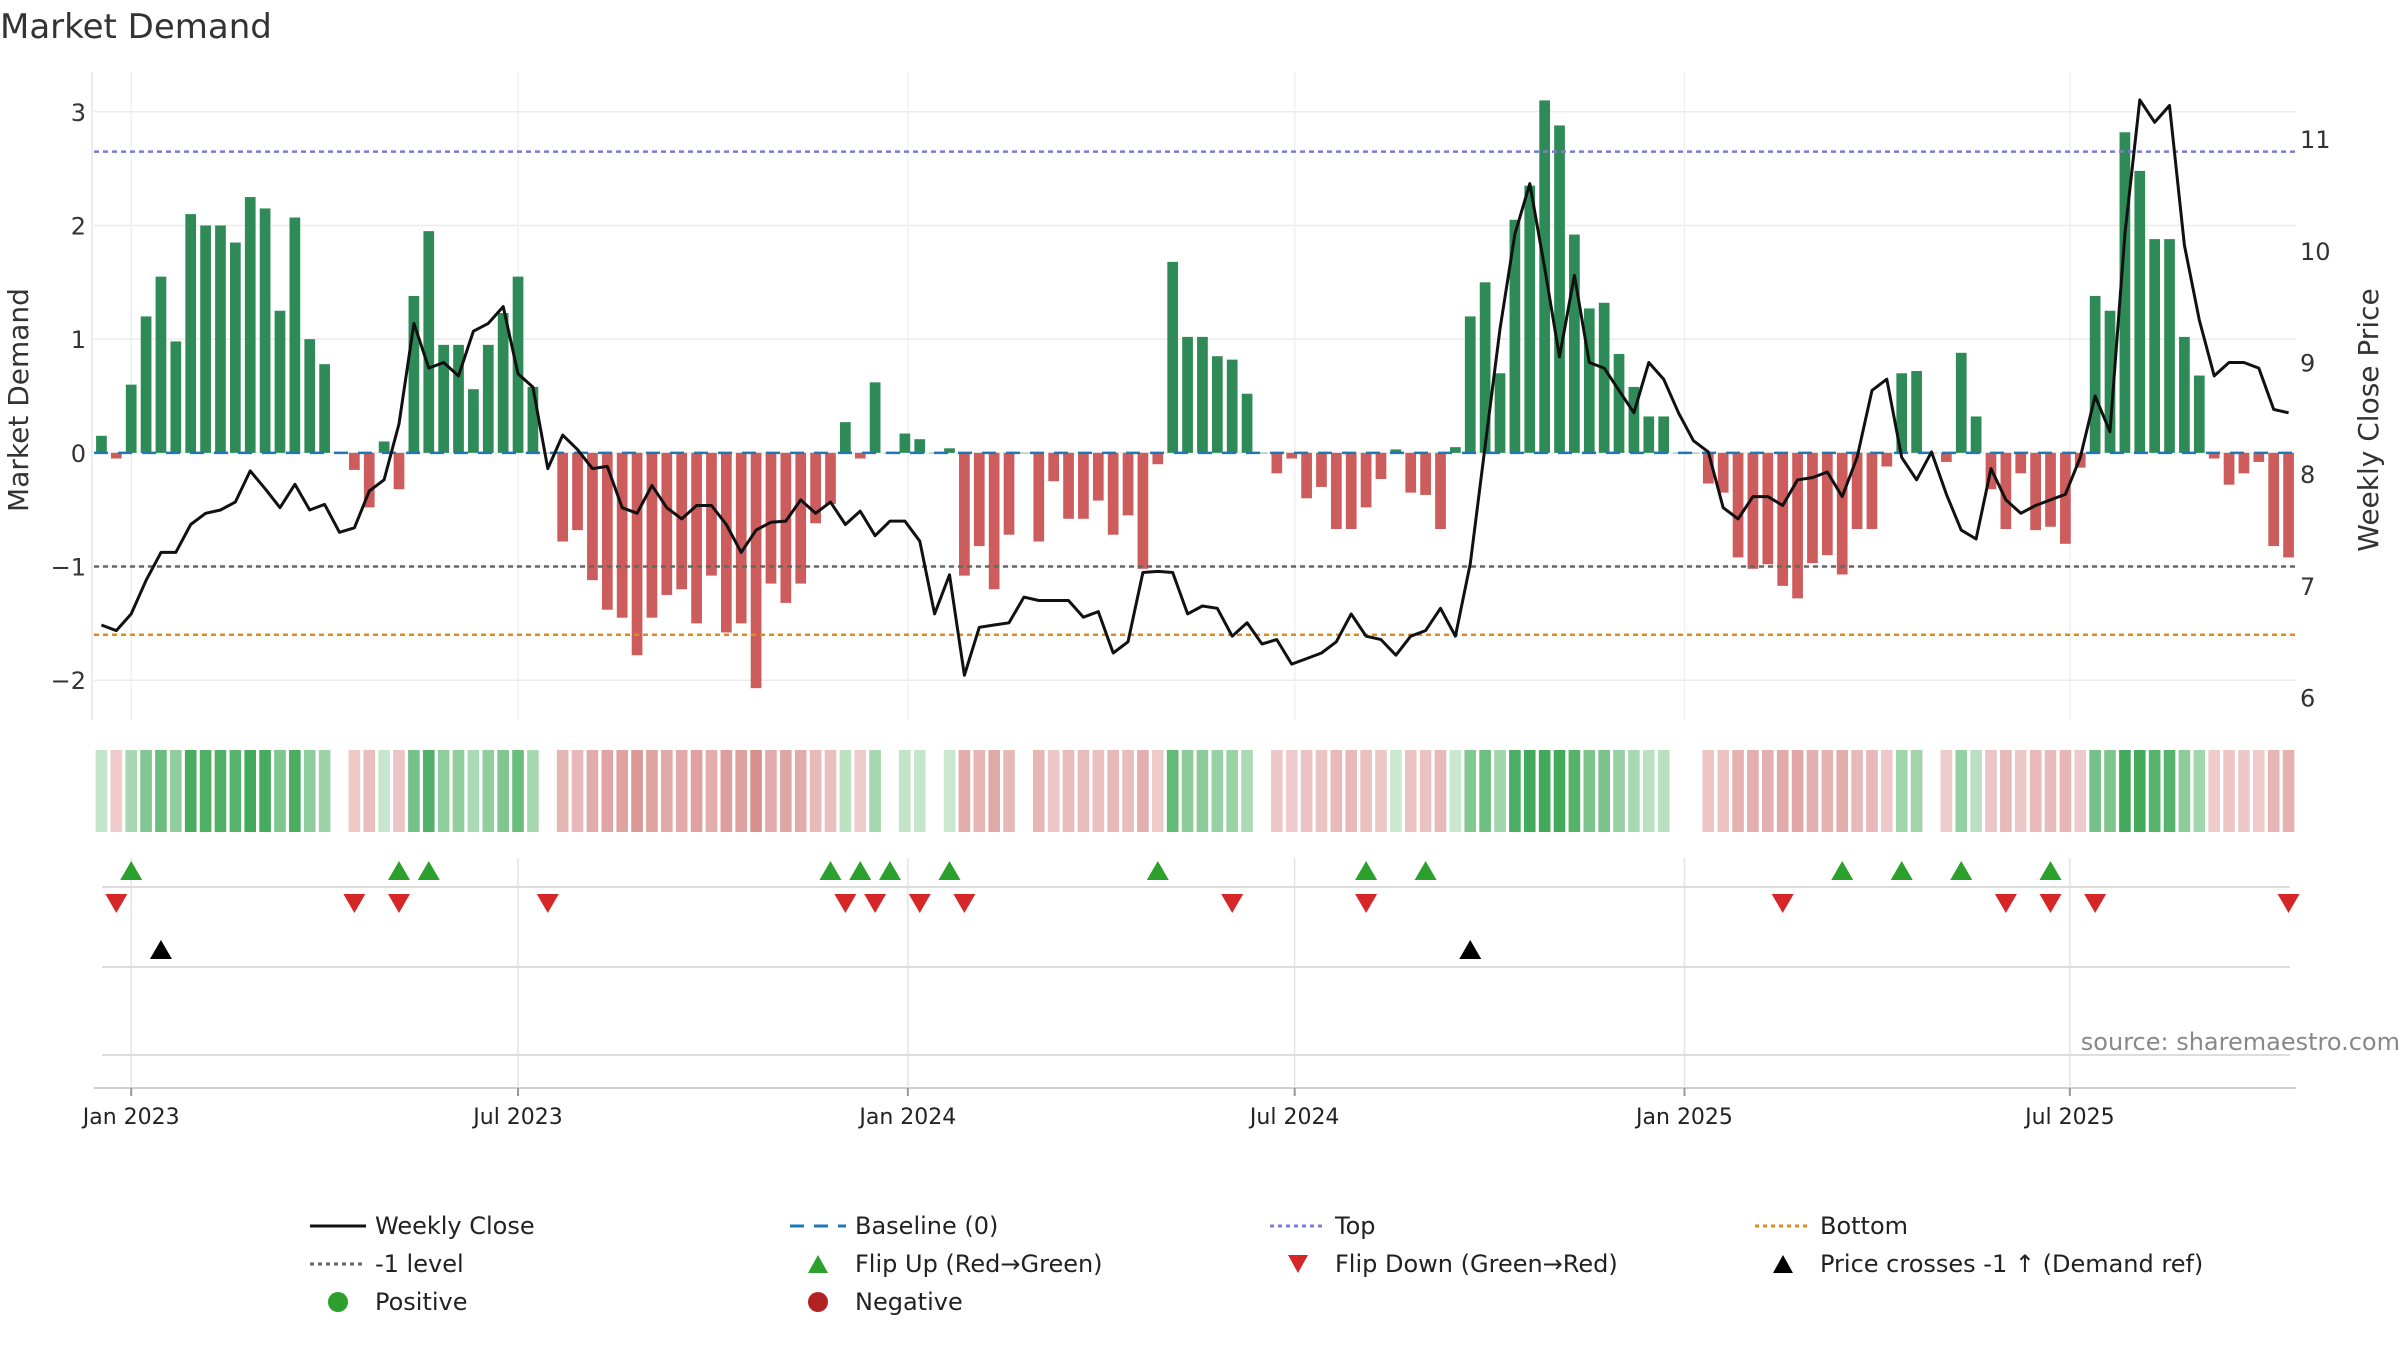 The height and width of the screenshot is (1350, 2400). Describe the element at coordinates (1298, 1264) in the screenshot. I see `triangle-down-icon` at that location.